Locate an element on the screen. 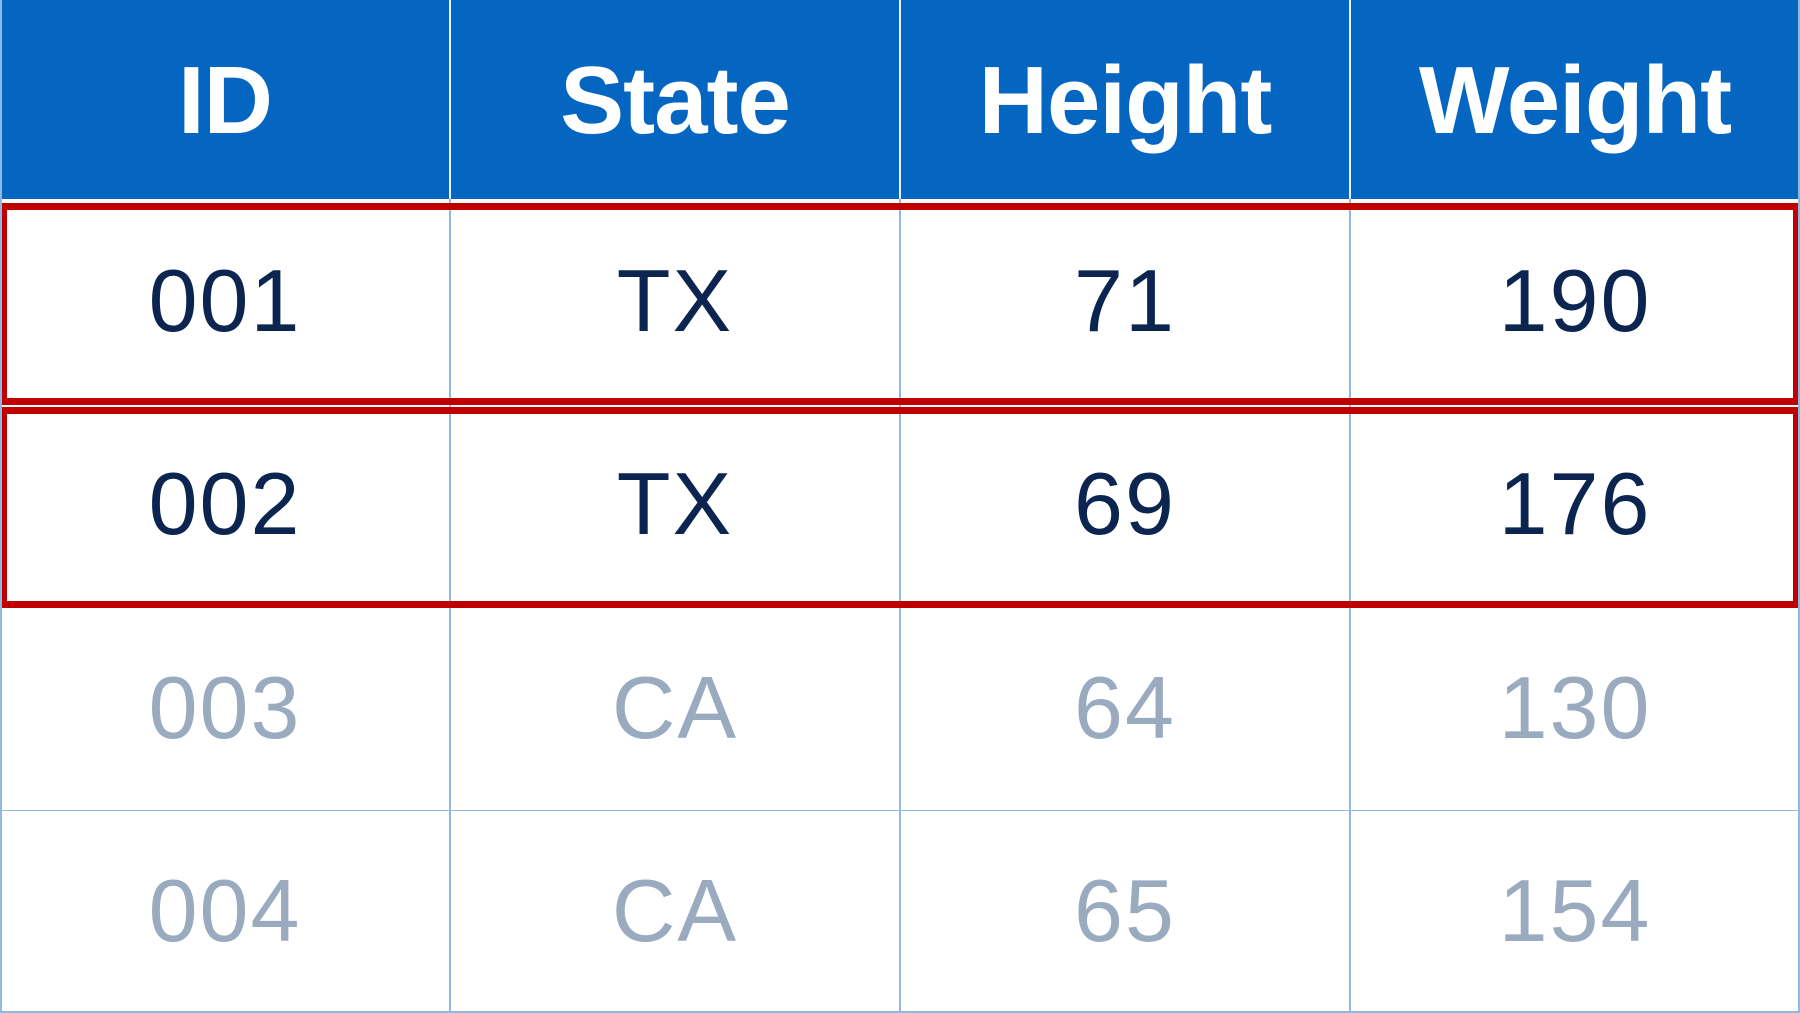 The width and height of the screenshot is (1800, 1013). header-cell-height: Height is located at coordinates (1125, 100).